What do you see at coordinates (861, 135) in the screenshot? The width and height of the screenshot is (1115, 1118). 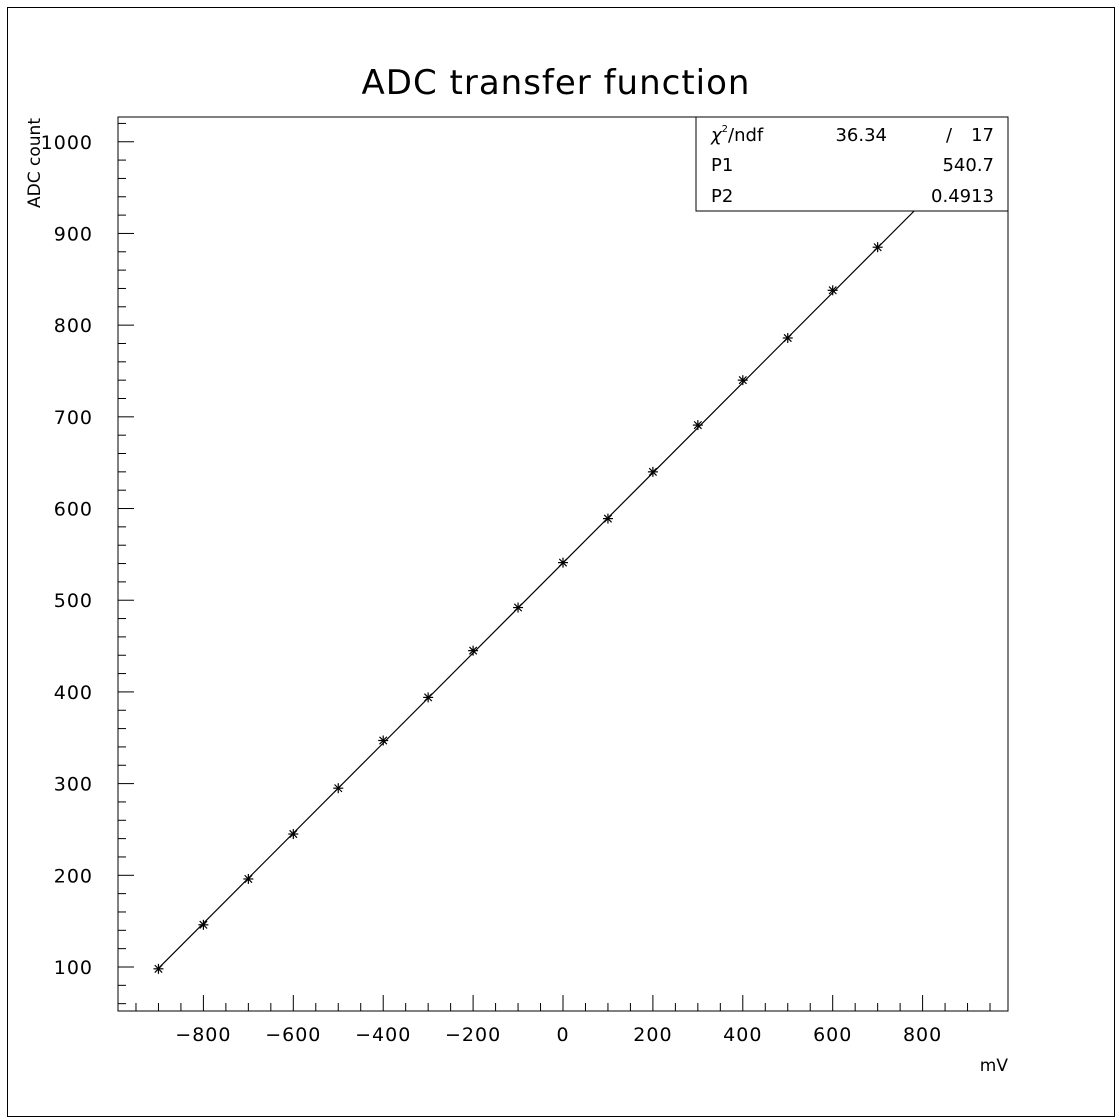 I see `stats-chi2-value: 36.34` at bounding box center [861, 135].